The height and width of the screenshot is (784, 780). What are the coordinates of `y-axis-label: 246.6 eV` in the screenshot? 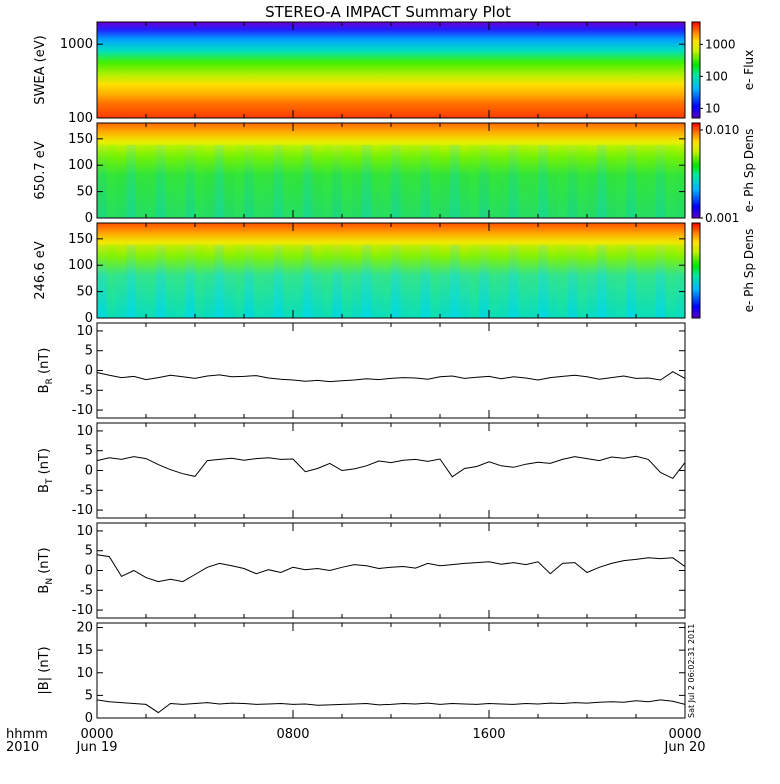 It's located at (40, 270).